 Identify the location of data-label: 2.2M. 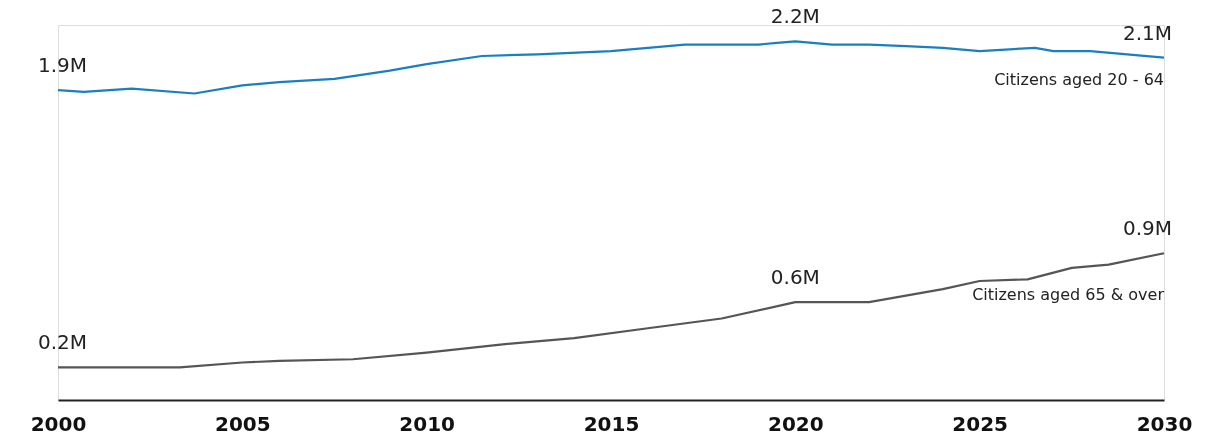
(795, 16).